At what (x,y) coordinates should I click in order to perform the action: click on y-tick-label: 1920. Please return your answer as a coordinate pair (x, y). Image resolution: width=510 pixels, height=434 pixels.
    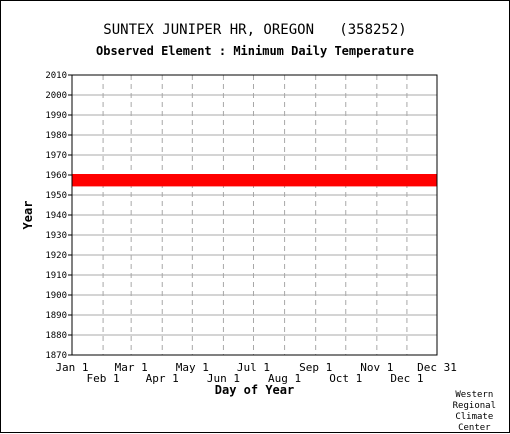
    Looking at the image, I should click on (56, 256).